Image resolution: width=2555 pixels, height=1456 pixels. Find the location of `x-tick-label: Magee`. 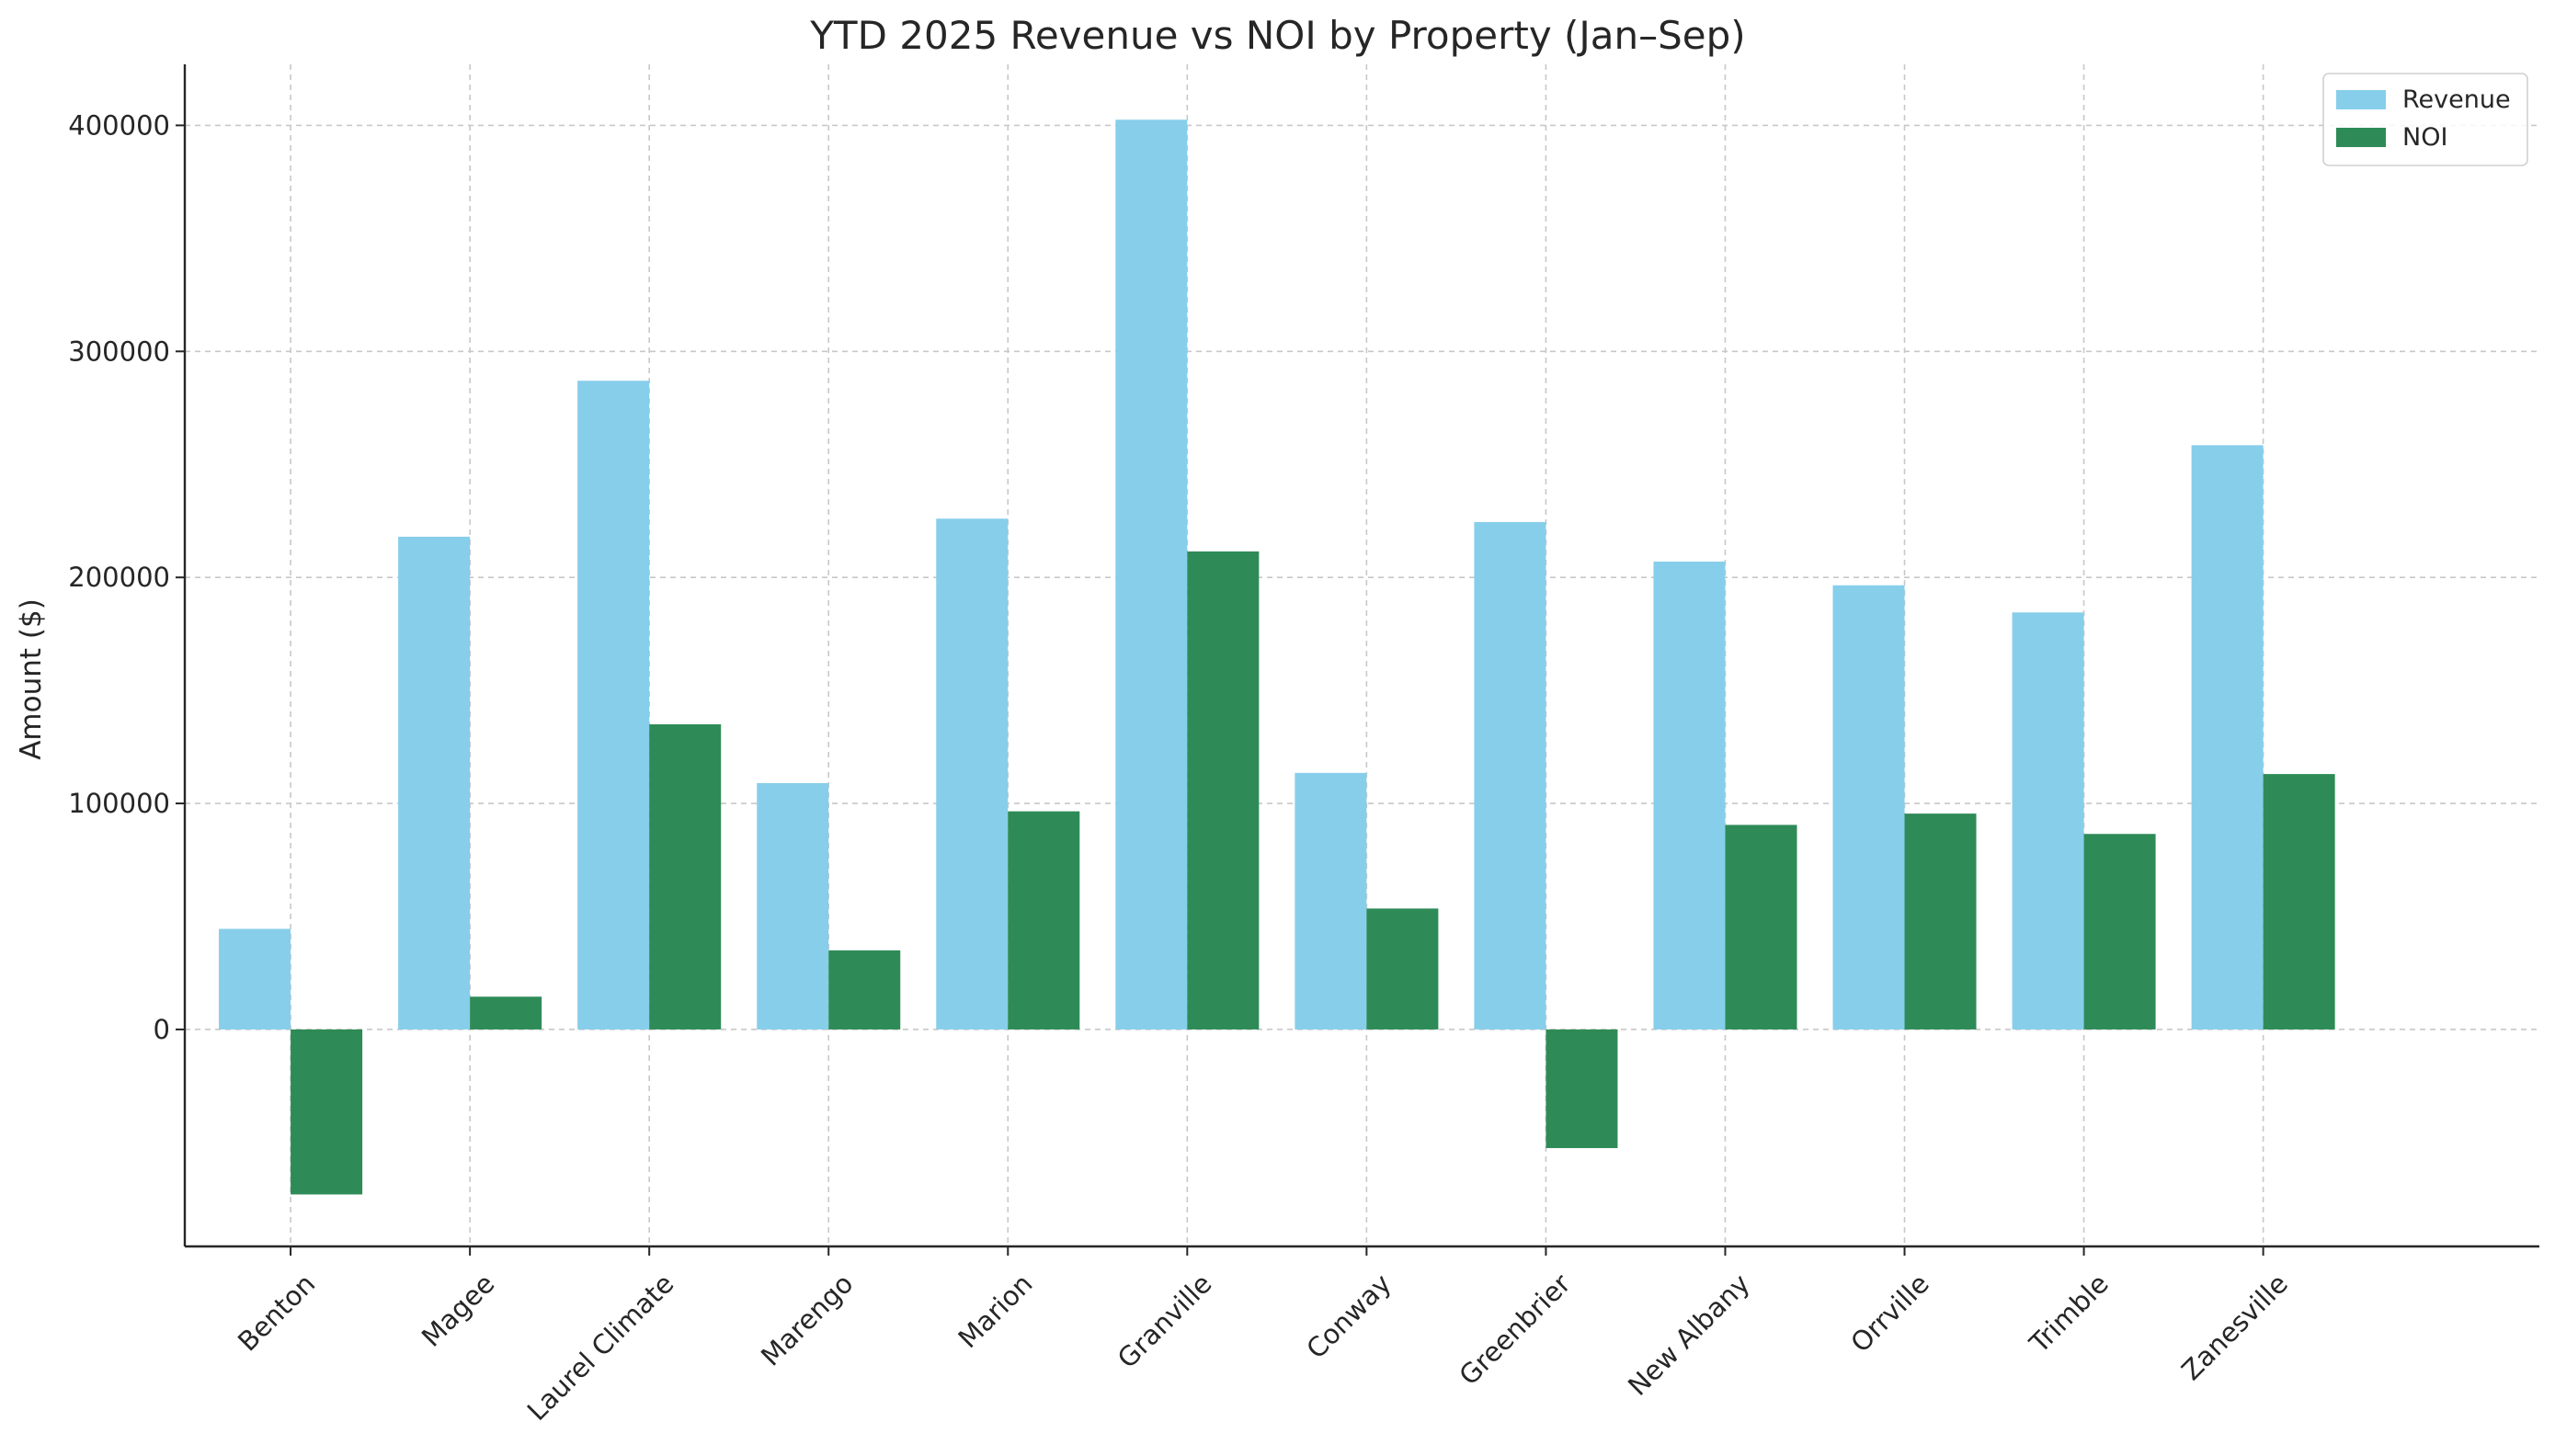

x-tick-label: Magee is located at coordinates (459, 1310).